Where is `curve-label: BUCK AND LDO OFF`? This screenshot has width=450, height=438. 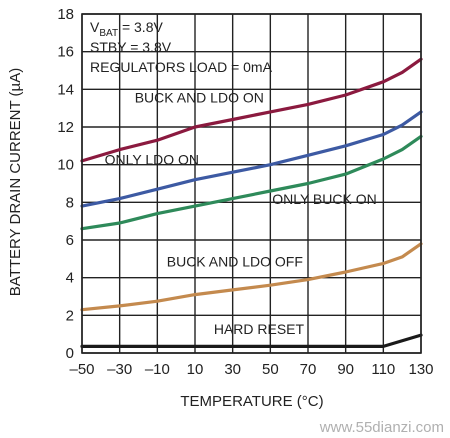 curve-label: BUCK AND LDO OFF is located at coordinates (235, 261).